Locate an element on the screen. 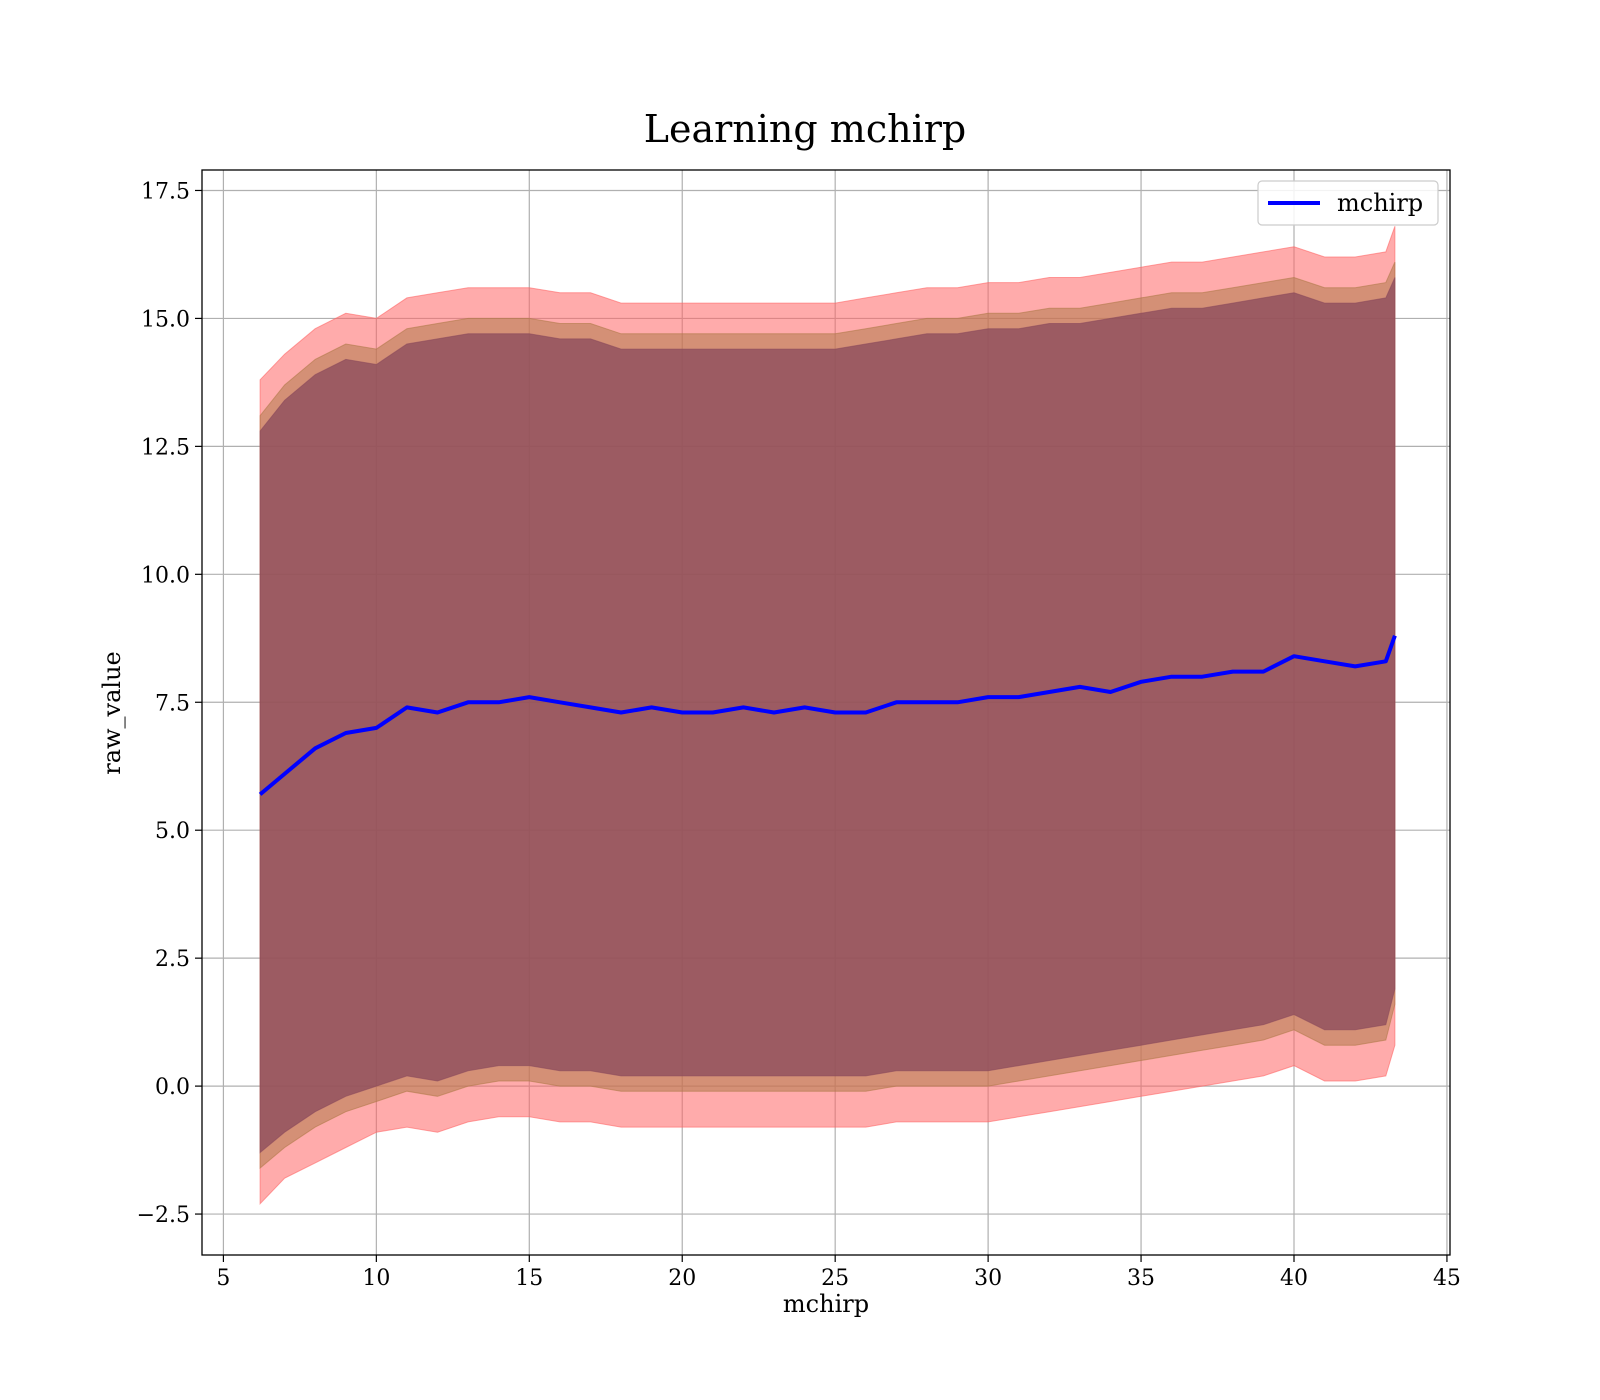 This screenshot has height=1400, width=1600. x-tick-label-8: 45 is located at coordinates (1447, 1278).